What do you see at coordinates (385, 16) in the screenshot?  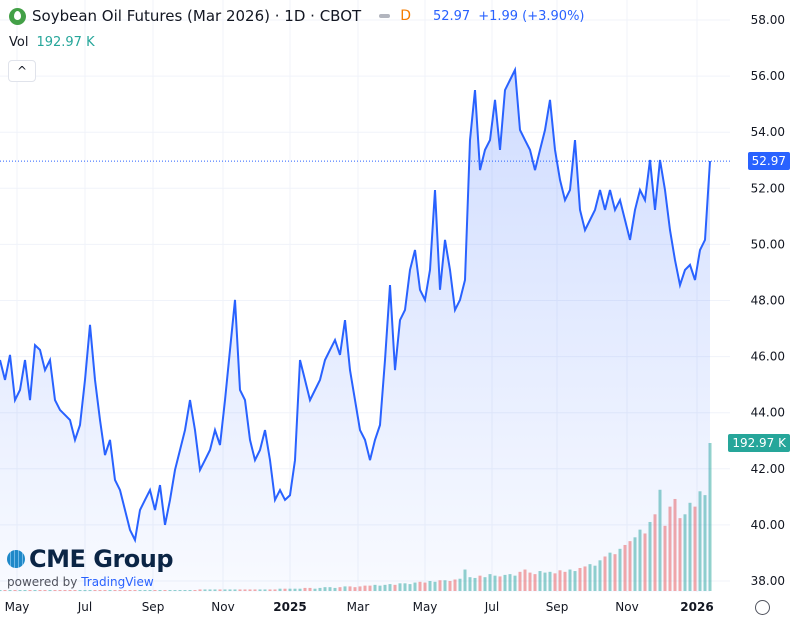 I see `market-status-icon` at bounding box center [385, 16].